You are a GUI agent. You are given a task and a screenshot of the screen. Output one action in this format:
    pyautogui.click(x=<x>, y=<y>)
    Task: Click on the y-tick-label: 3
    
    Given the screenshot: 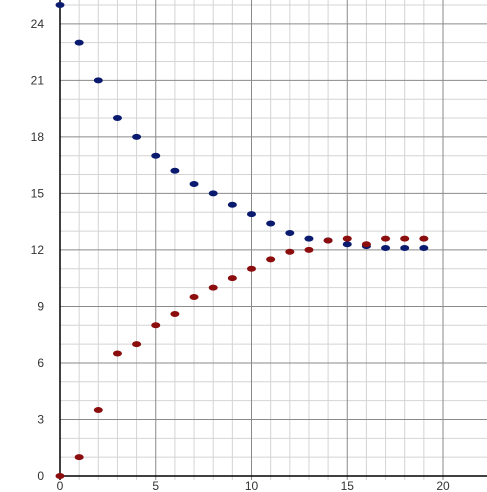 What is the action you would take?
    pyautogui.click(x=40, y=419)
    